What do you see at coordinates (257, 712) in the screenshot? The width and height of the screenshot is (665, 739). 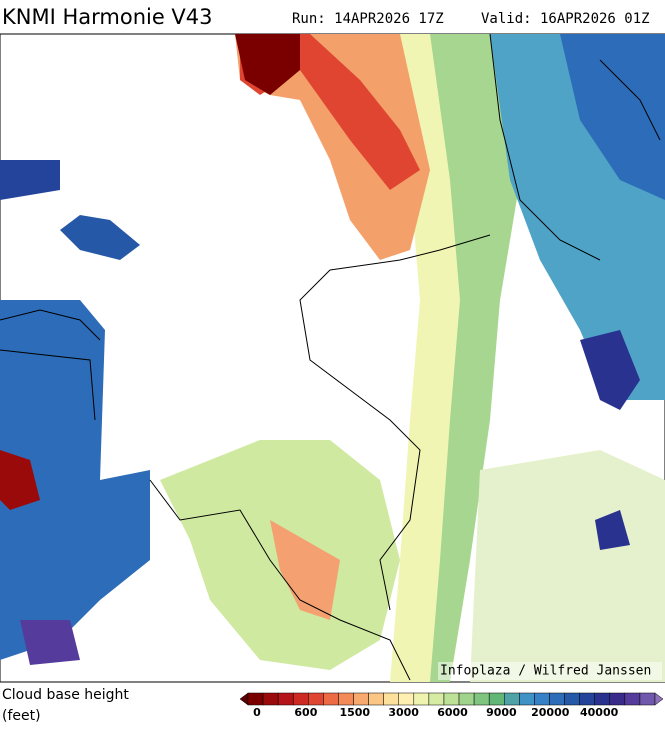 I see `colorbar-label: 0` at bounding box center [257, 712].